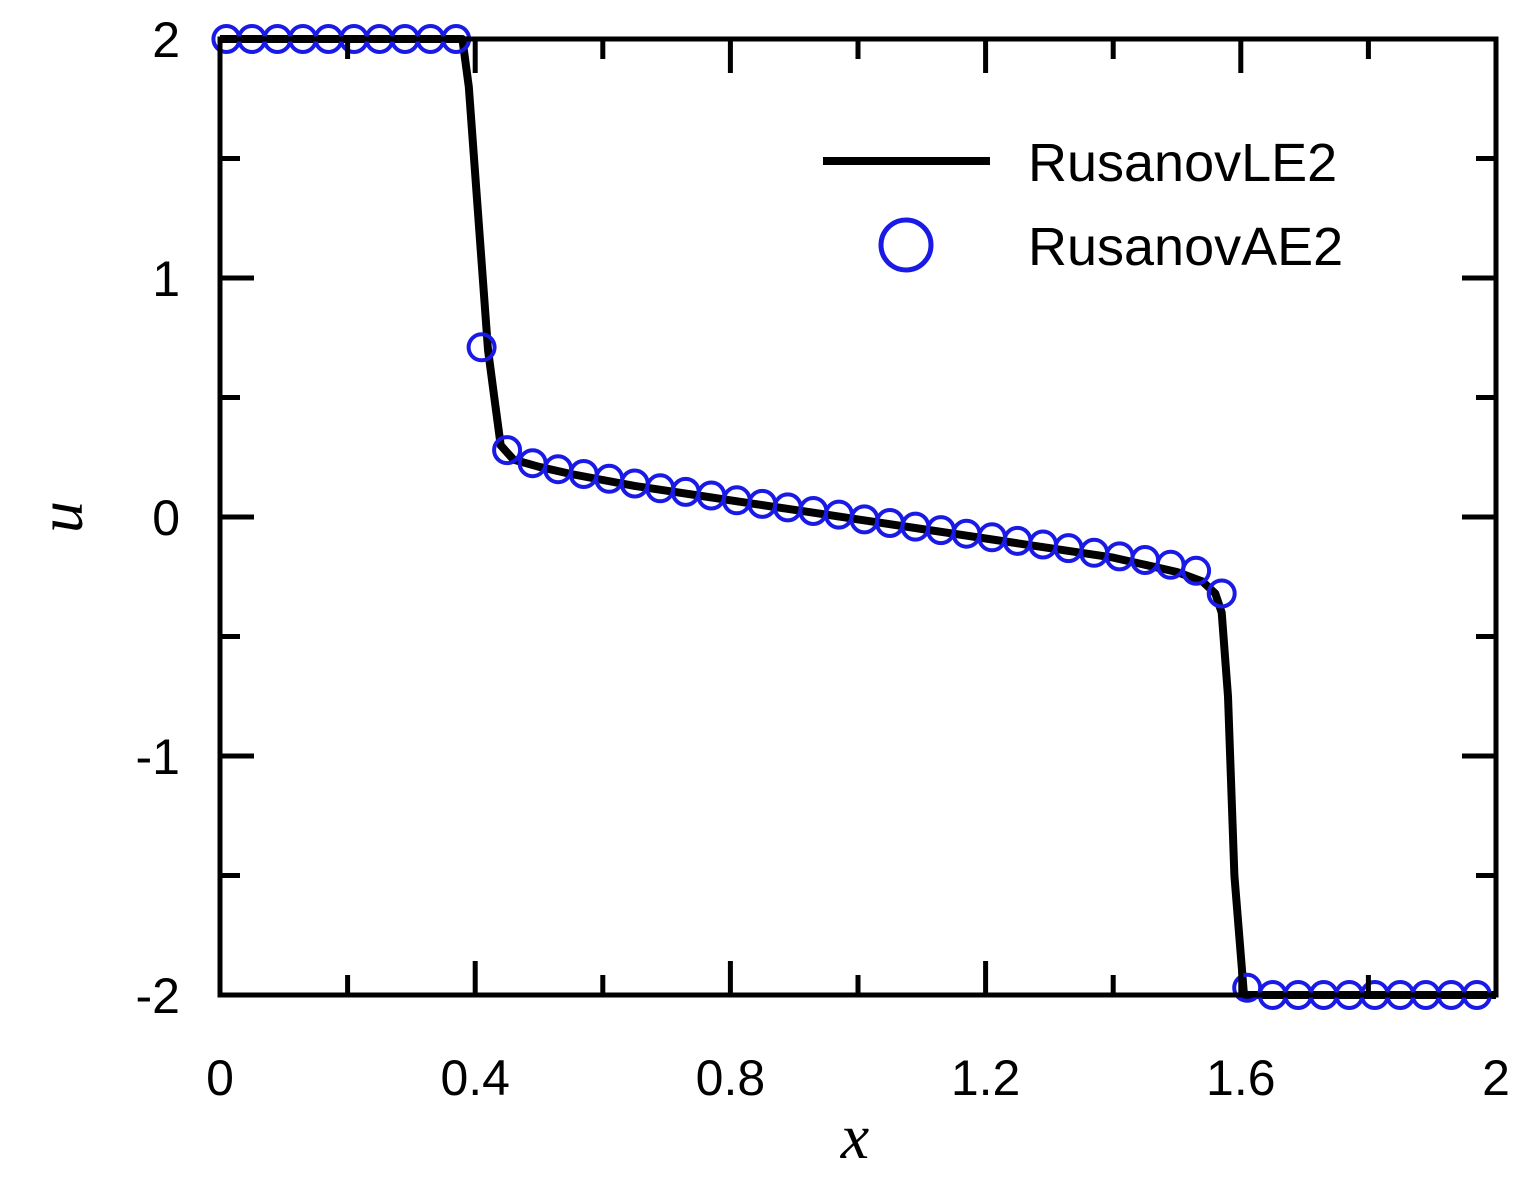 The width and height of the screenshot is (1516, 1182). I want to click on x-tick-label: 0.4, so click(475, 1078).